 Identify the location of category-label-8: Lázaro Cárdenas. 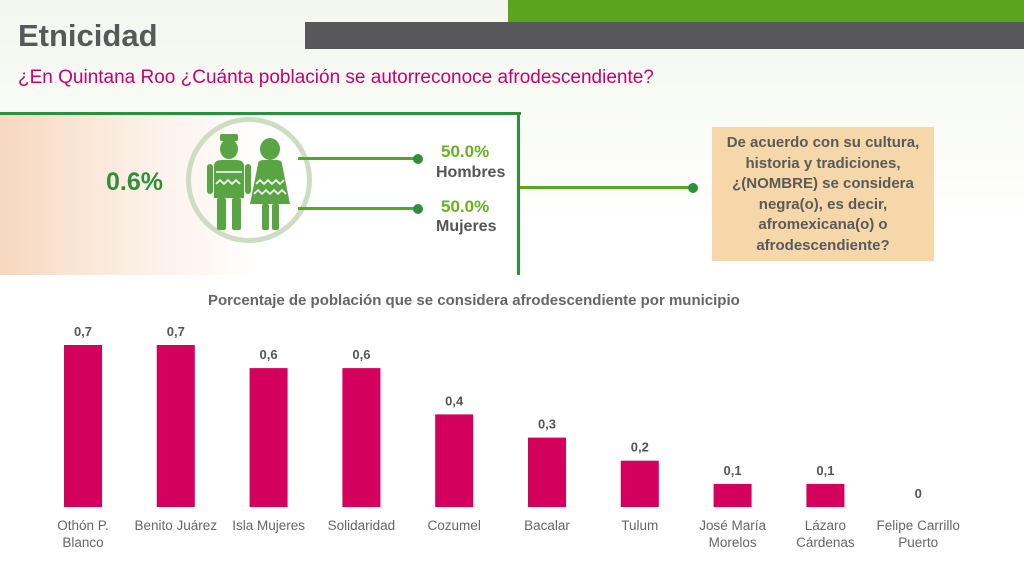
(825, 534).